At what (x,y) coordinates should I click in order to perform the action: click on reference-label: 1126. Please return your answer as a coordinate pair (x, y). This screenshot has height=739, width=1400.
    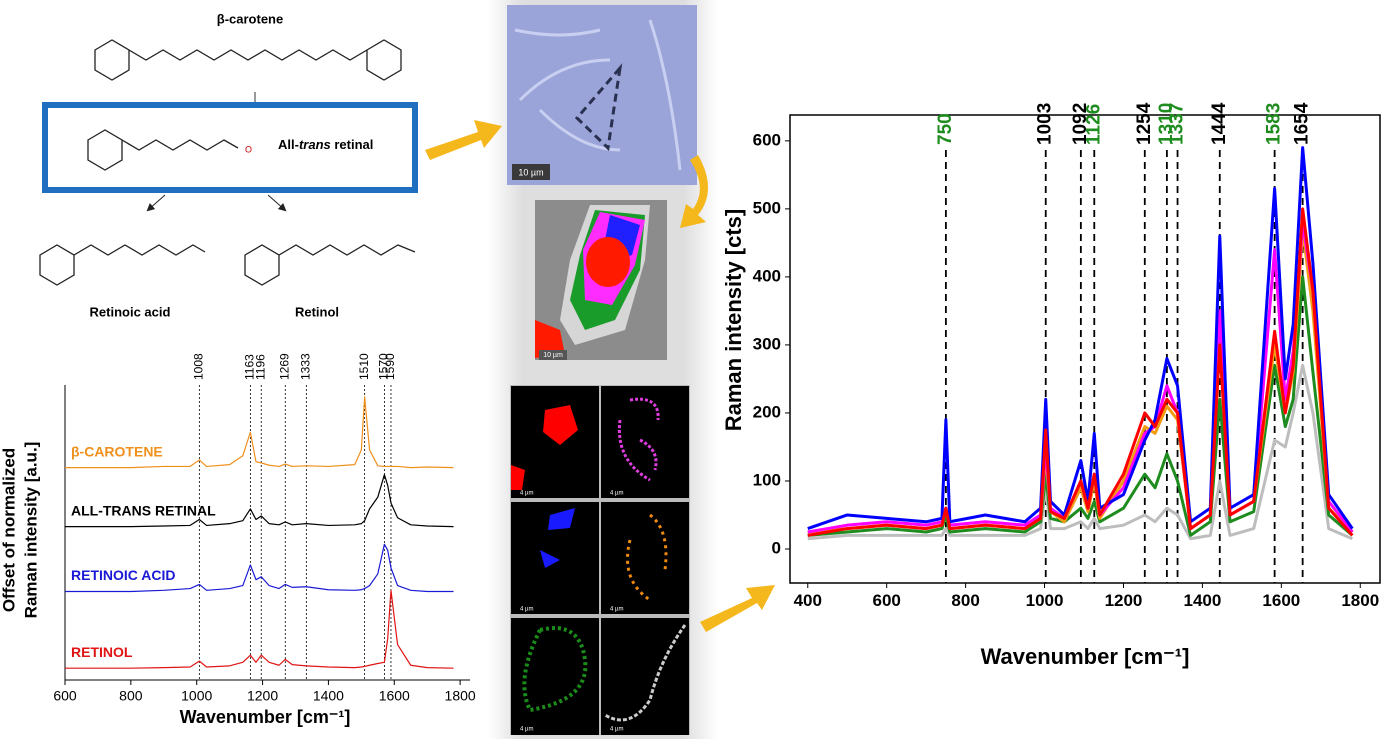
    Looking at the image, I should click on (1093, 124).